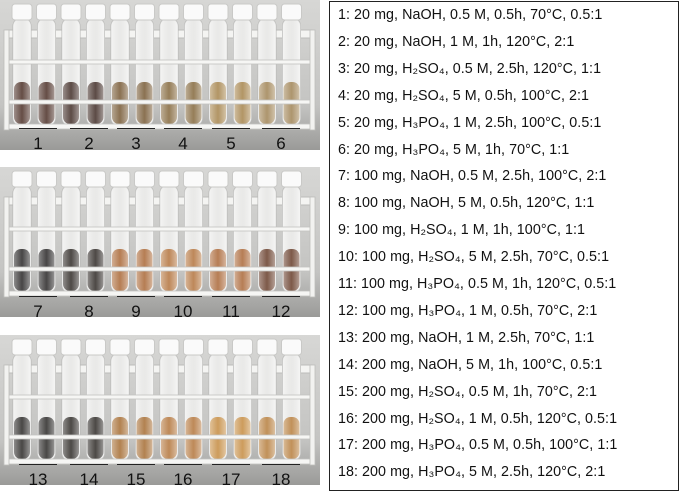  What do you see at coordinates (89, 143) in the screenshot?
I see `sample-number-text: 2` at bounding box center [89, 143].